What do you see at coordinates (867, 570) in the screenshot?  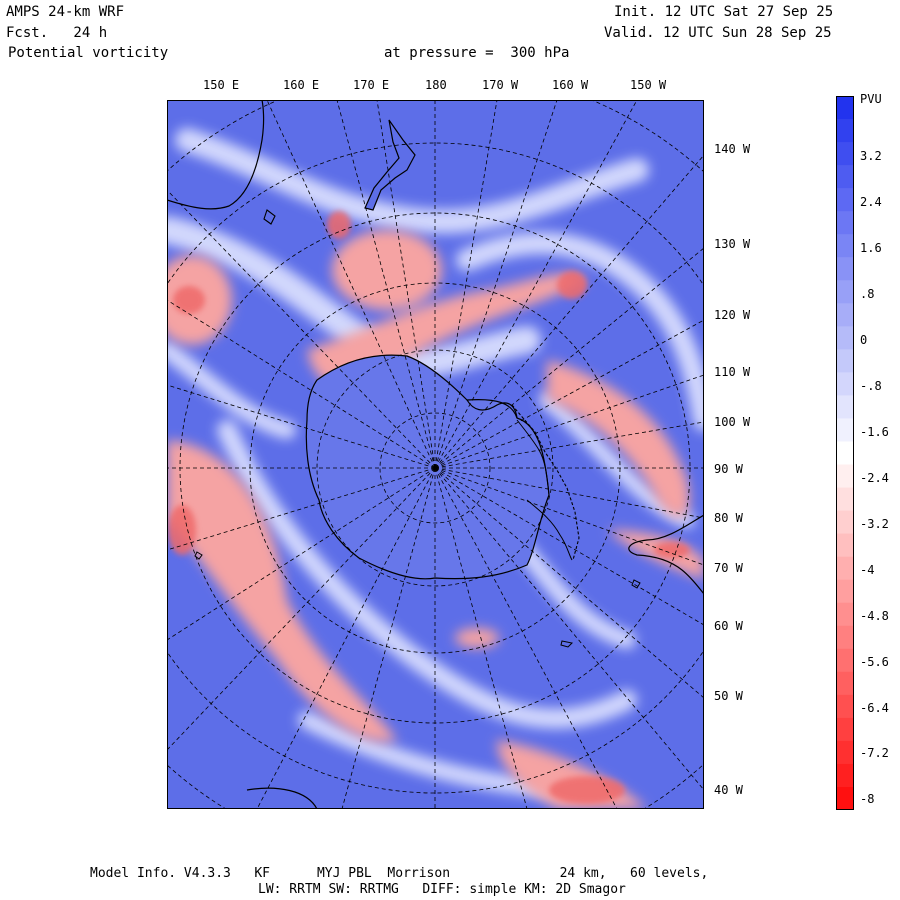 I see `colorbar-tick: -4` at bounding box center [867, 570].